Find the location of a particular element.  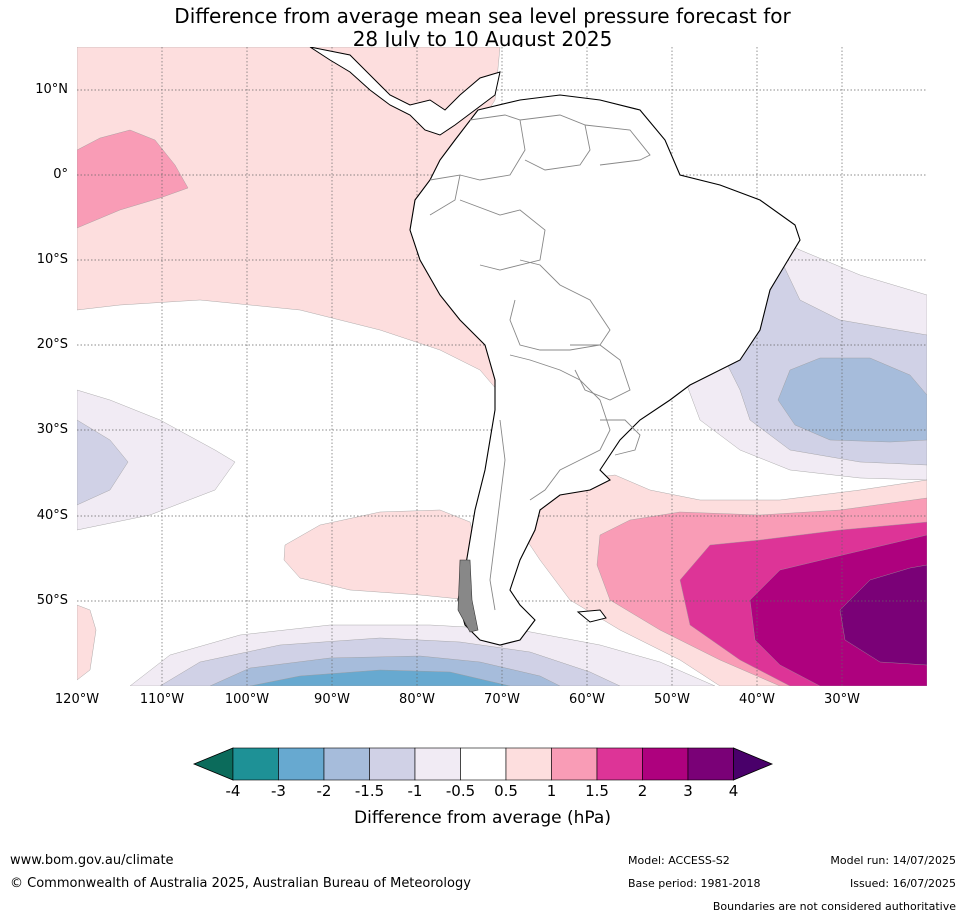

lon-label: 80°W is located at coordinates (417, 699).